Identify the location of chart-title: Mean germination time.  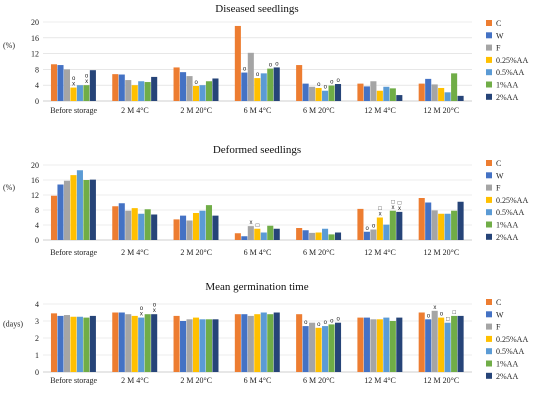
(256, 287).